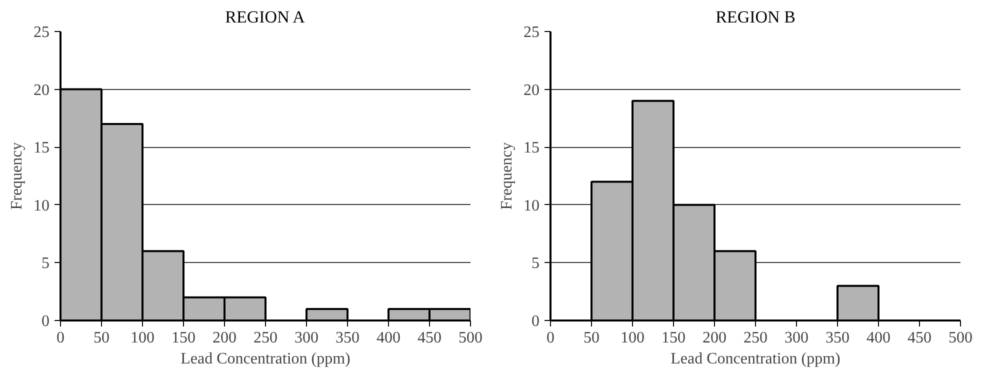  Describe the element at coordinates (756, 17) in the screenshot. I see `chart-title: REGION B` at that location.